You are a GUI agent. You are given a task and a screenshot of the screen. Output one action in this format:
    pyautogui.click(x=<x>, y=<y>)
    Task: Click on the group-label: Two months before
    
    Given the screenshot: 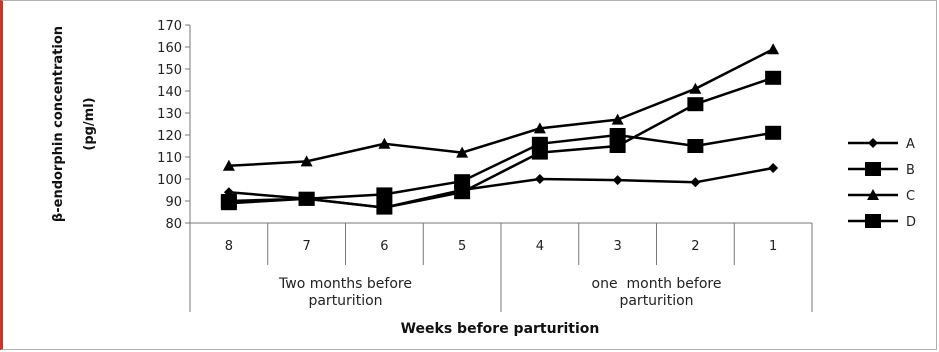 What is the action you would take?
    pyautogui.click(x=345, y=284)
    